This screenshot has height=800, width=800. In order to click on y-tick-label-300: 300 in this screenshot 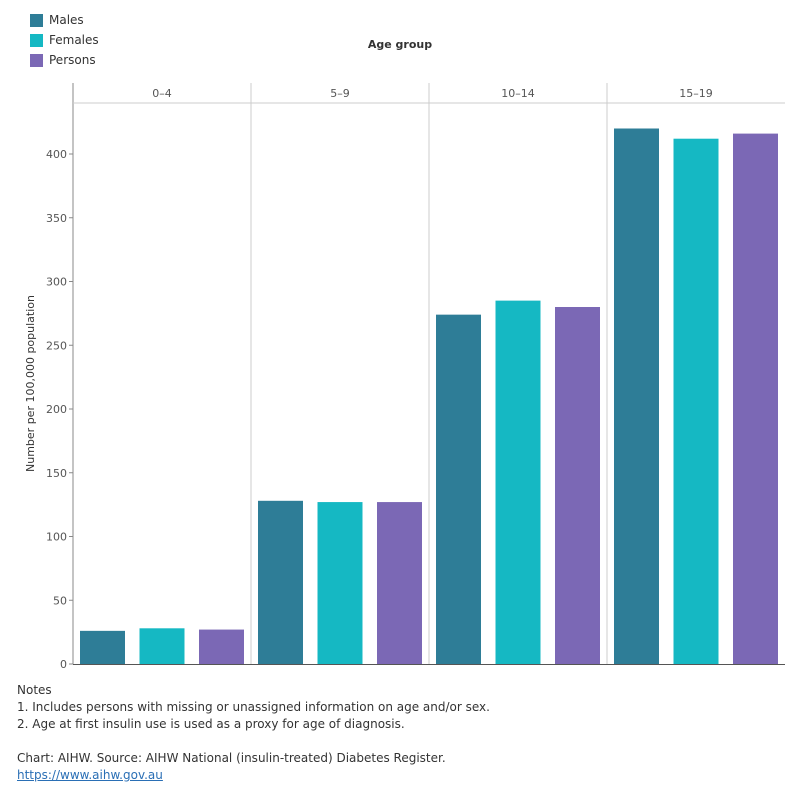, I will do `click(56, 282)`.